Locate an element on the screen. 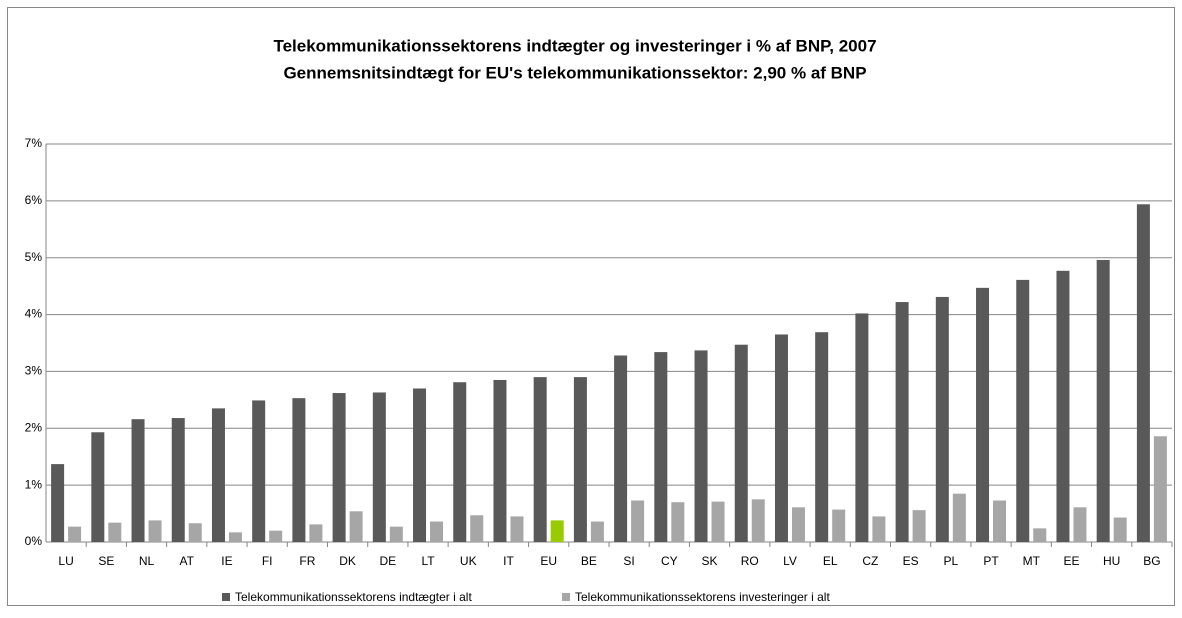 The width and height of the screenshot is (1182, 618). x-tick-label: ES is located at coordinates (911, 561).